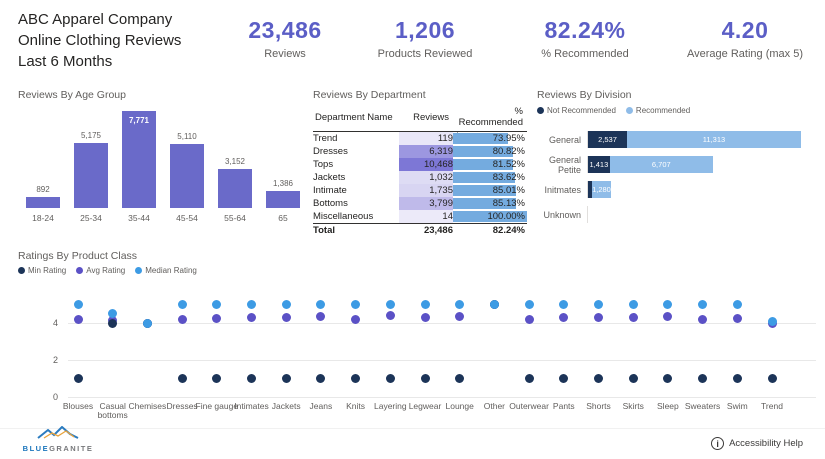 The height and width of the screenshot is (459, 825). Describe the element at coordinates (420, 164) in the screenshot. I see `table-row: Tops 10,468 81.52%` at that location.